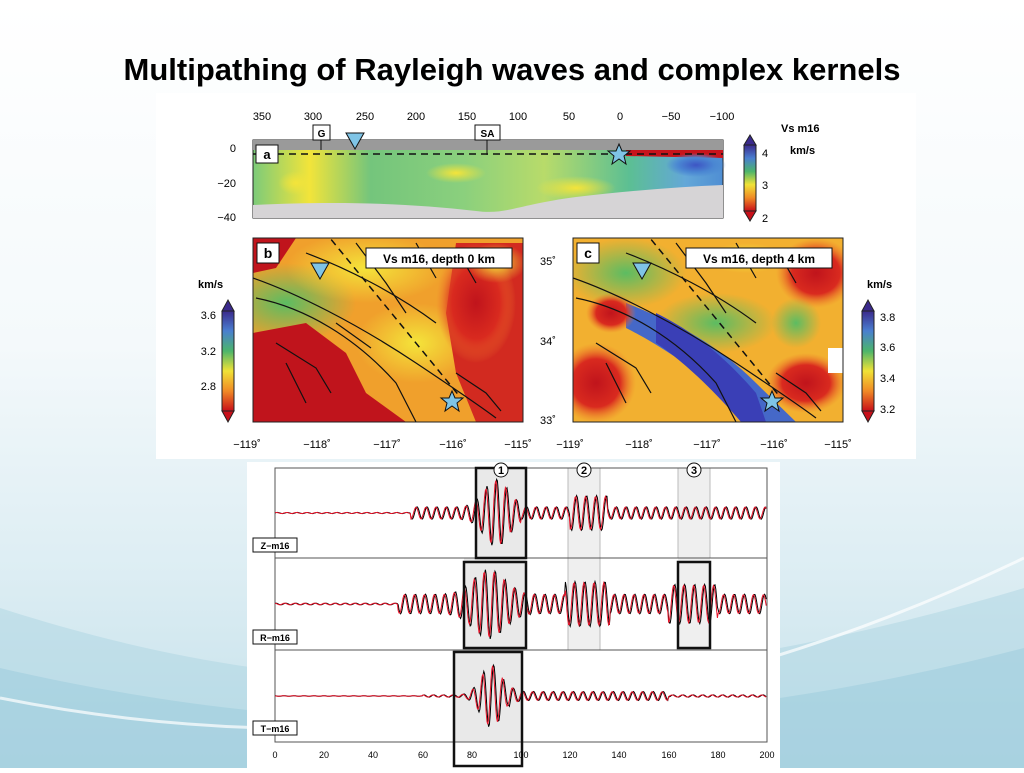  What do you see at coordinates (707, 445) in the screenshot?
I see `axis-c-lon-tick: −117˚` at bounding box center [707, 445].